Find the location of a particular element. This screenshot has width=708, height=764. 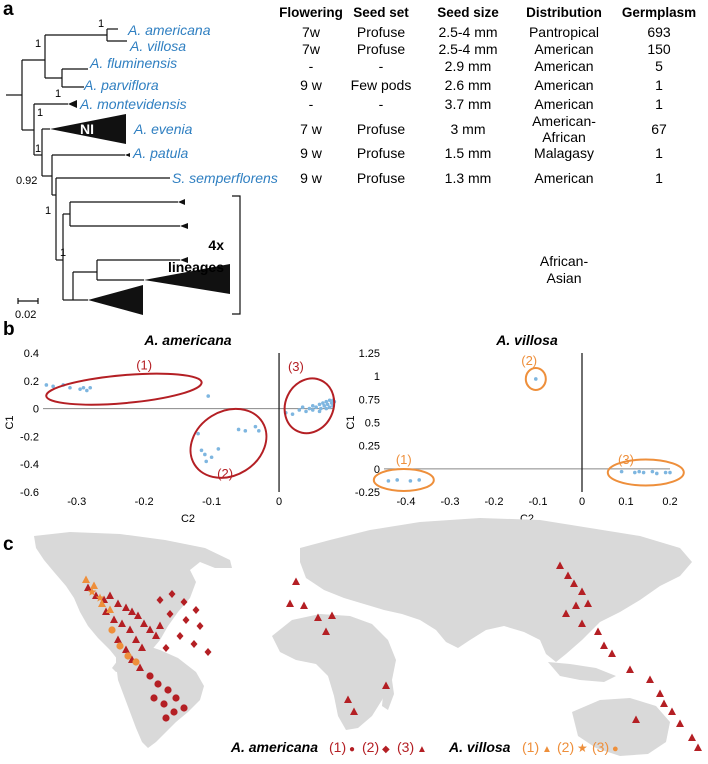

table-cell: Profuse is located at coordinates (381, 153).